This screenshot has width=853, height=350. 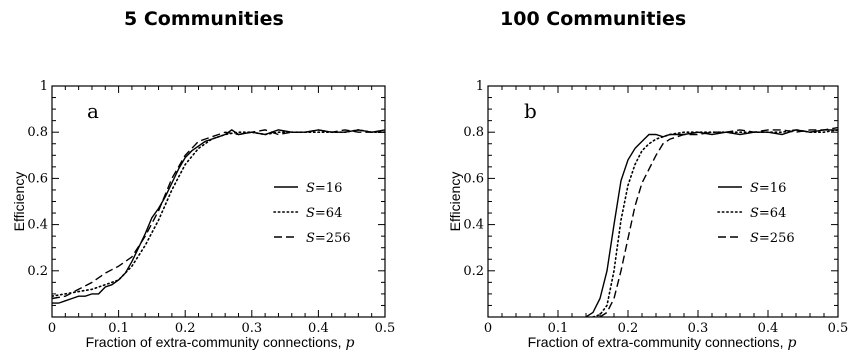 What do you see at coordinates (593, 19) in the screenshot?
I see `chart-title-right: 100 Communities` at bounding box center [593, 19].